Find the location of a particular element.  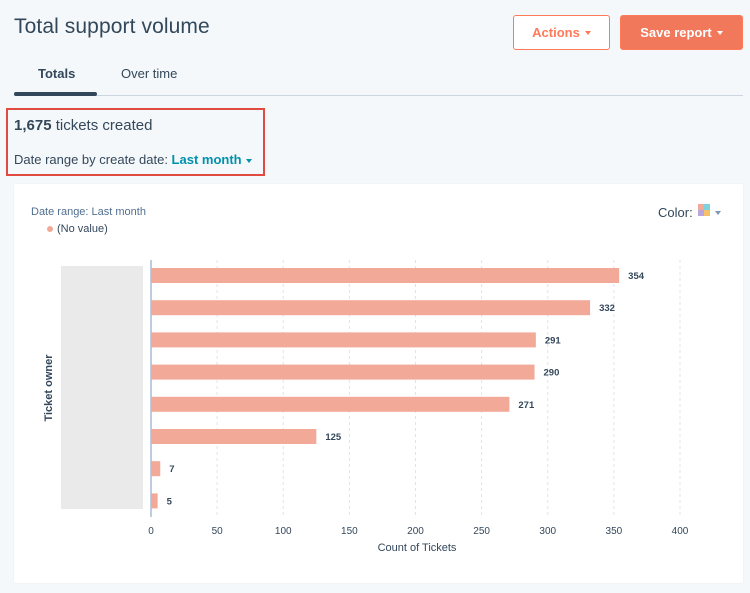

save-report-button-label: Save report is located at coordinates (676, 32).